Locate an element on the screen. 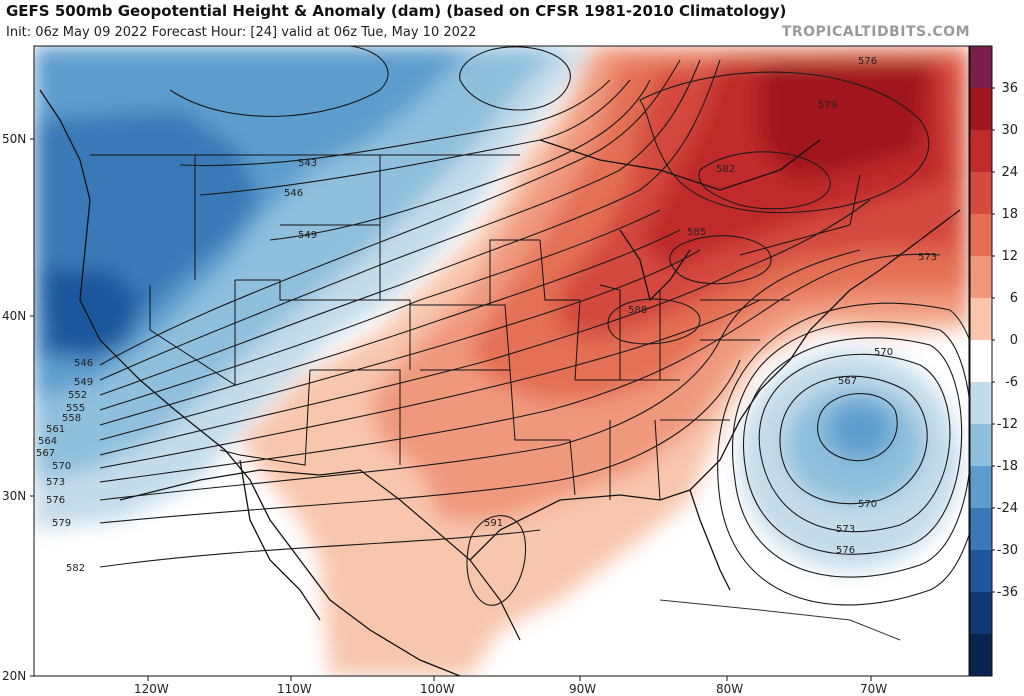 The height and width of the screenshot is (696, 1024). contour-label: 552 is located at coordinates (77, 395).